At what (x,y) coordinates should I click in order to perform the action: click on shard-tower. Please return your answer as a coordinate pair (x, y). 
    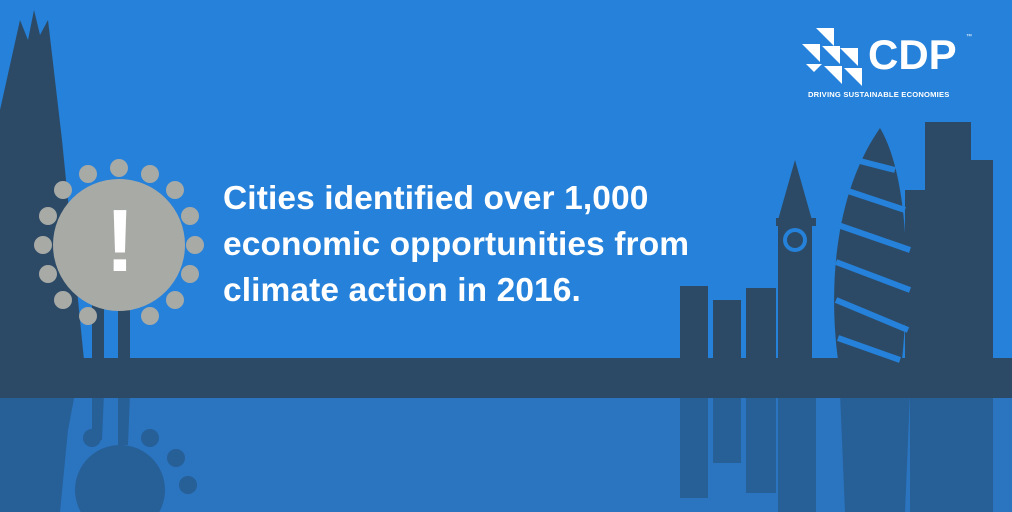
    Looking at the image, I should click on (42, 185).